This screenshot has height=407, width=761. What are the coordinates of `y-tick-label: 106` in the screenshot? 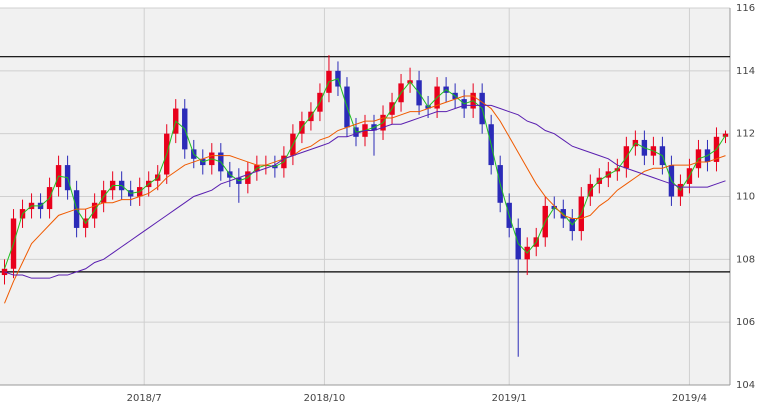 It's located at (745, 322).